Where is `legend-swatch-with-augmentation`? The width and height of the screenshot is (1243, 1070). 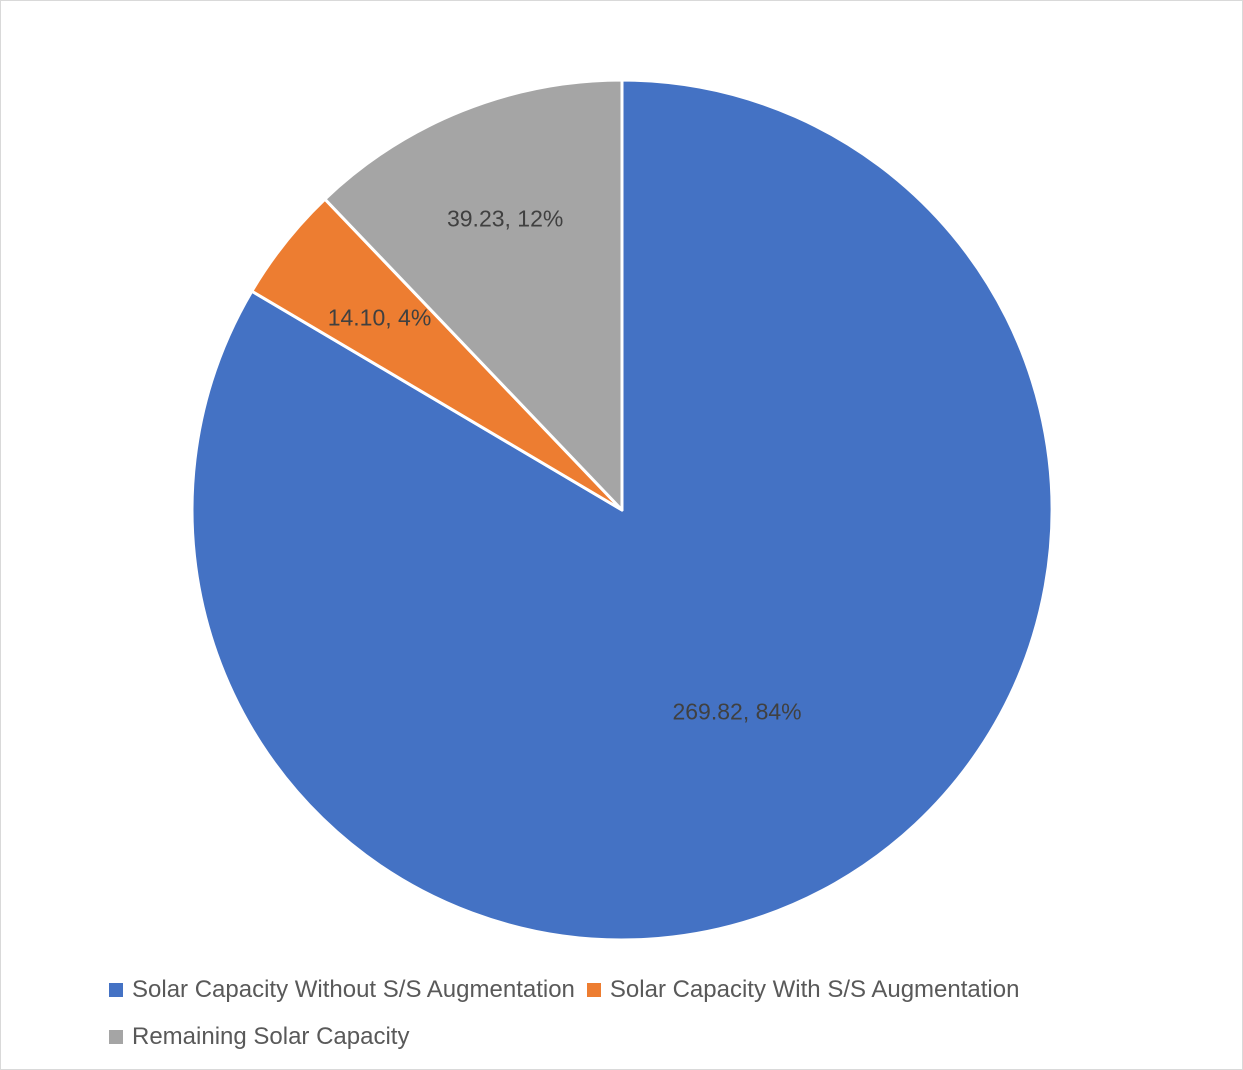
legend-swatch-with-augmentation is located at coordinates (593, 989).